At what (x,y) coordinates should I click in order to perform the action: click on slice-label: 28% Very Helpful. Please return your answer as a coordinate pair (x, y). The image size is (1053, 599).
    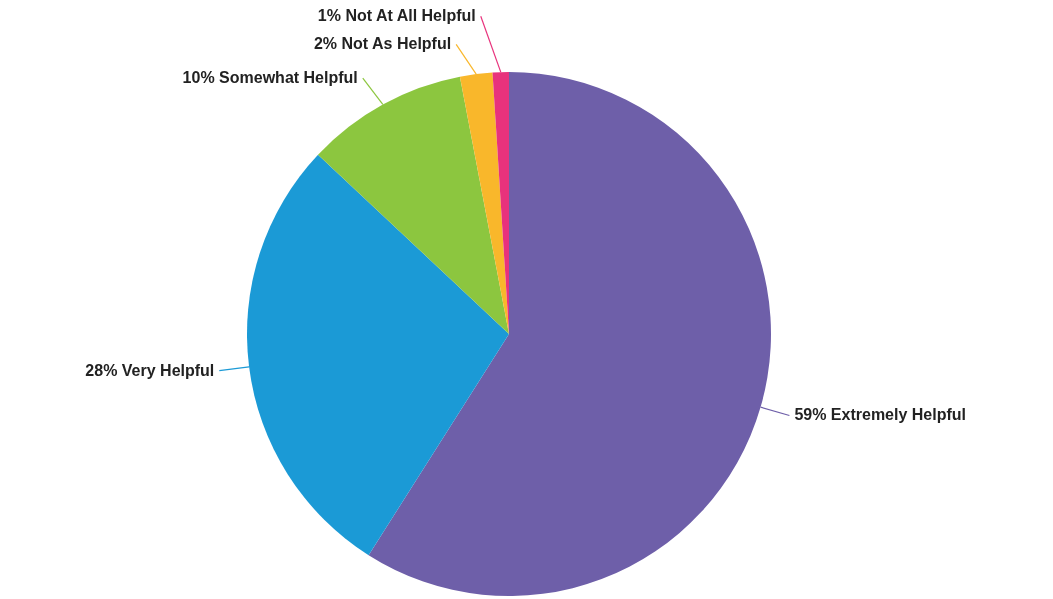
    Looking at the image, I should click on (150, 370).